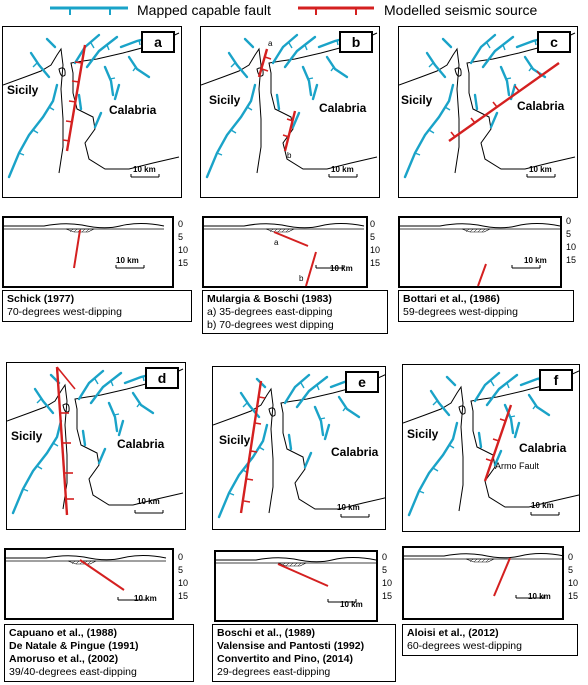 Image resolution: width=588 pixels, height=685 pixels. I want to click on citation-author: Capuano et al., (1988), so click(63, 633).